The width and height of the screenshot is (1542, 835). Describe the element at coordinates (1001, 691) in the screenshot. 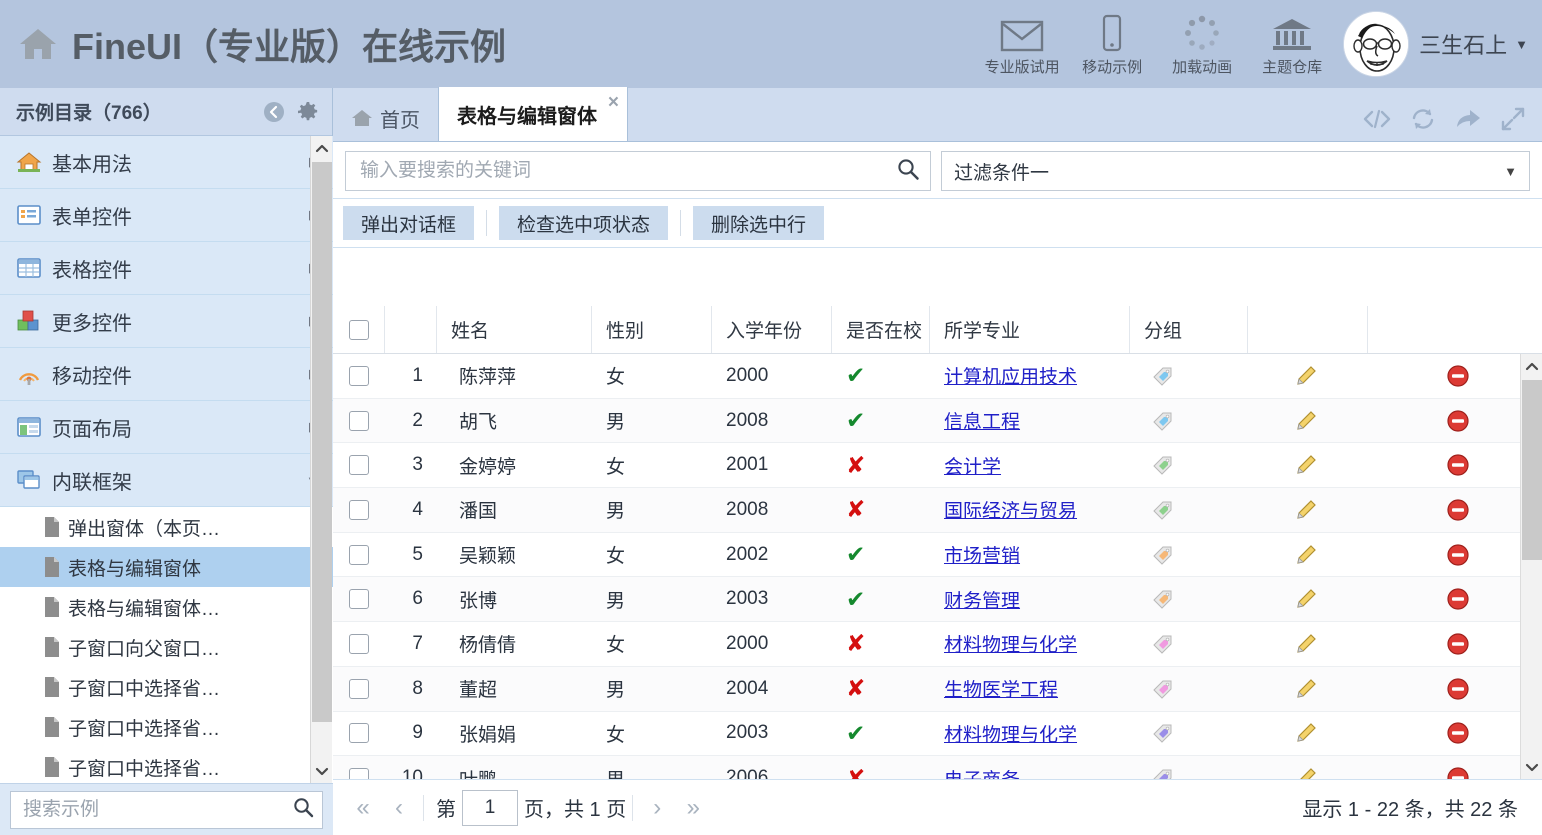

I see `row-major-link: 生物医学工程` at that location.